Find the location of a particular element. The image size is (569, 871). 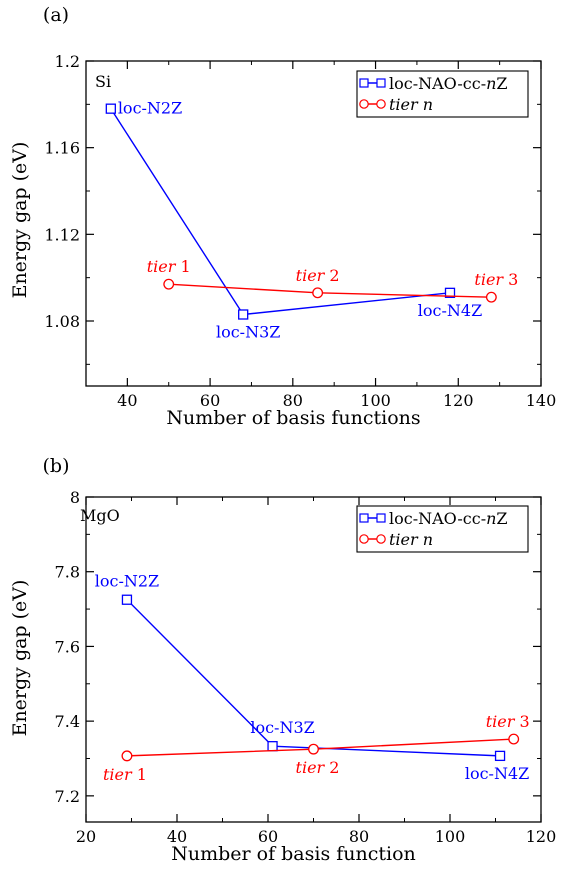

x-tick-label: 140 is located at coordinates (541, 400).